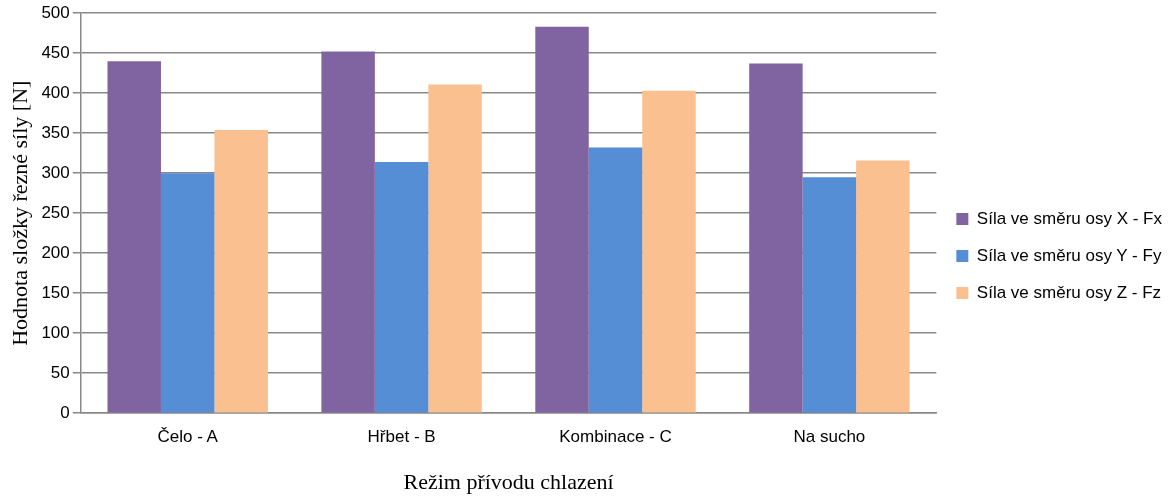 The image size is (1176, 504). I want to click on x-tick-label: Na sucho, so click(829, 437).